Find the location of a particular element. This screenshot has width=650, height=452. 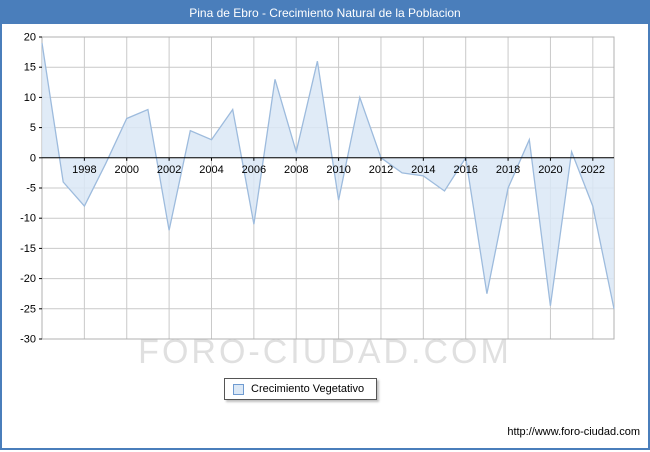

svg-text: -10 is located at coordinates (28, 219).